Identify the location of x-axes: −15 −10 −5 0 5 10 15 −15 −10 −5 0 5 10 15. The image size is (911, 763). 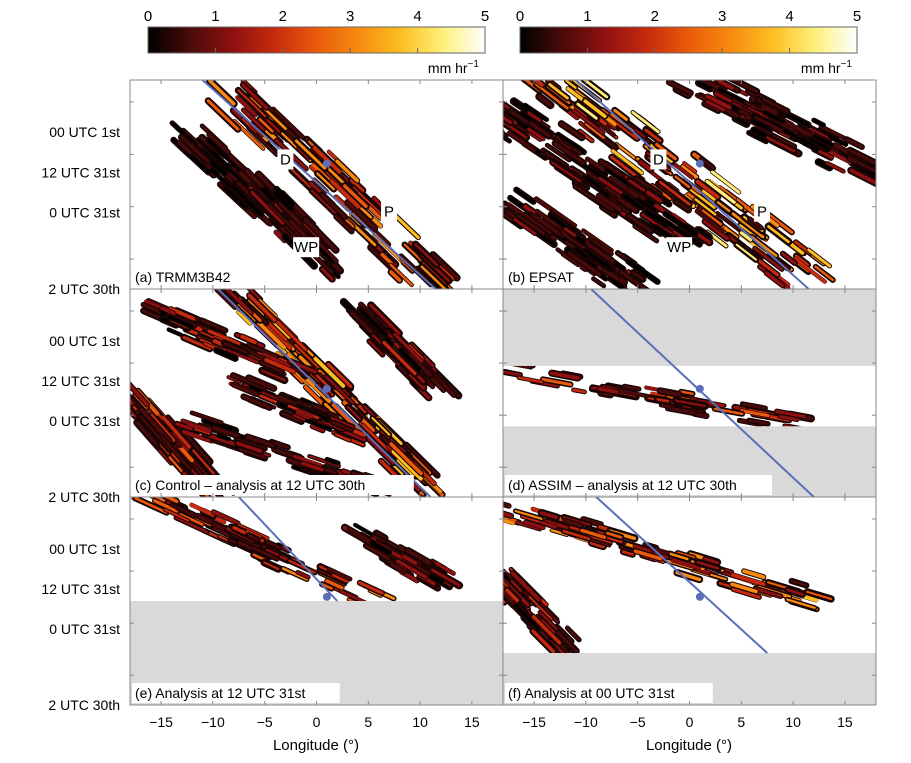
(501, 722).